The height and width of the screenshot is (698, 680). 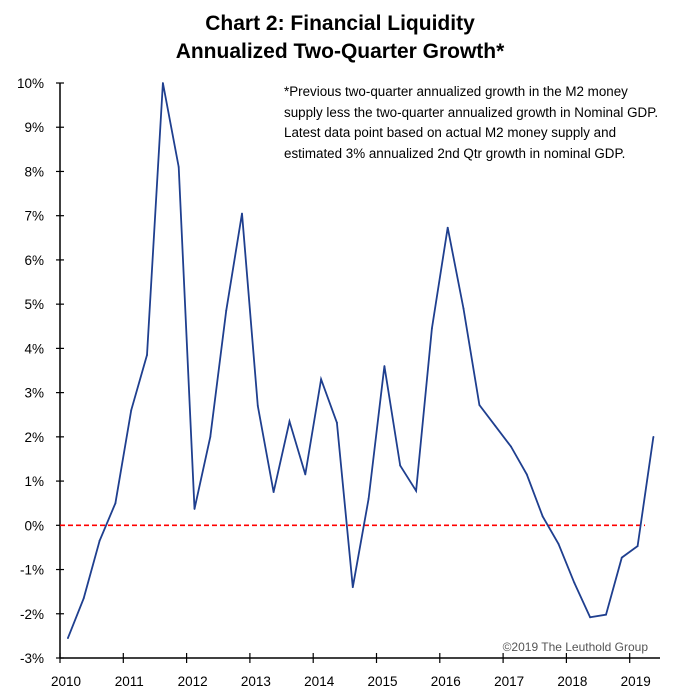 What do you see at coordinates (34, 348) in the screenshot?
I see `y-tick-label: 4%` at bounding box center [34, 348].